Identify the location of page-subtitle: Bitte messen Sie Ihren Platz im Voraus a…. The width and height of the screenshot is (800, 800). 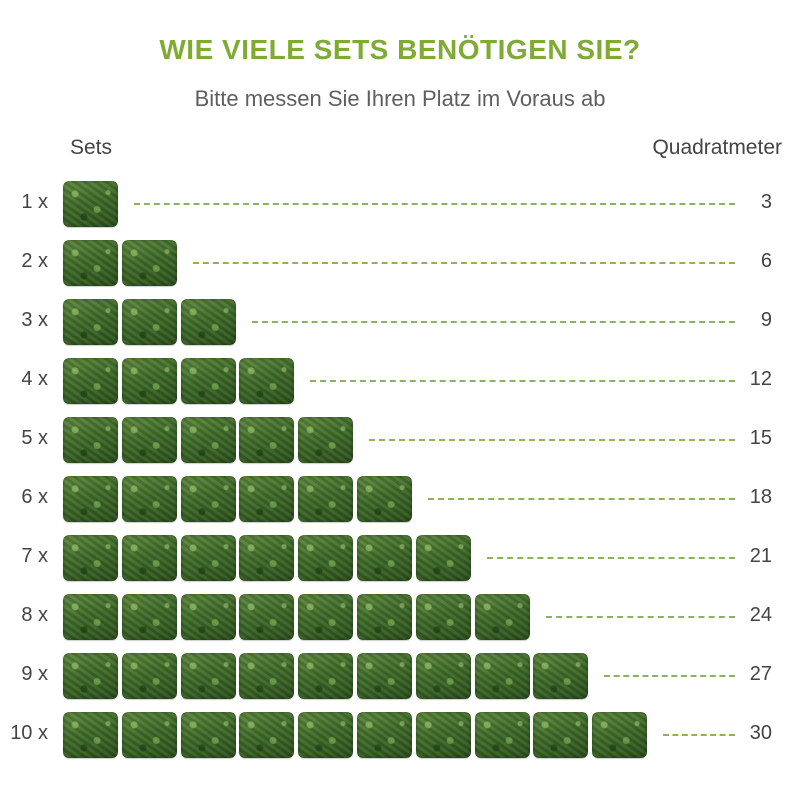
(400, 98).